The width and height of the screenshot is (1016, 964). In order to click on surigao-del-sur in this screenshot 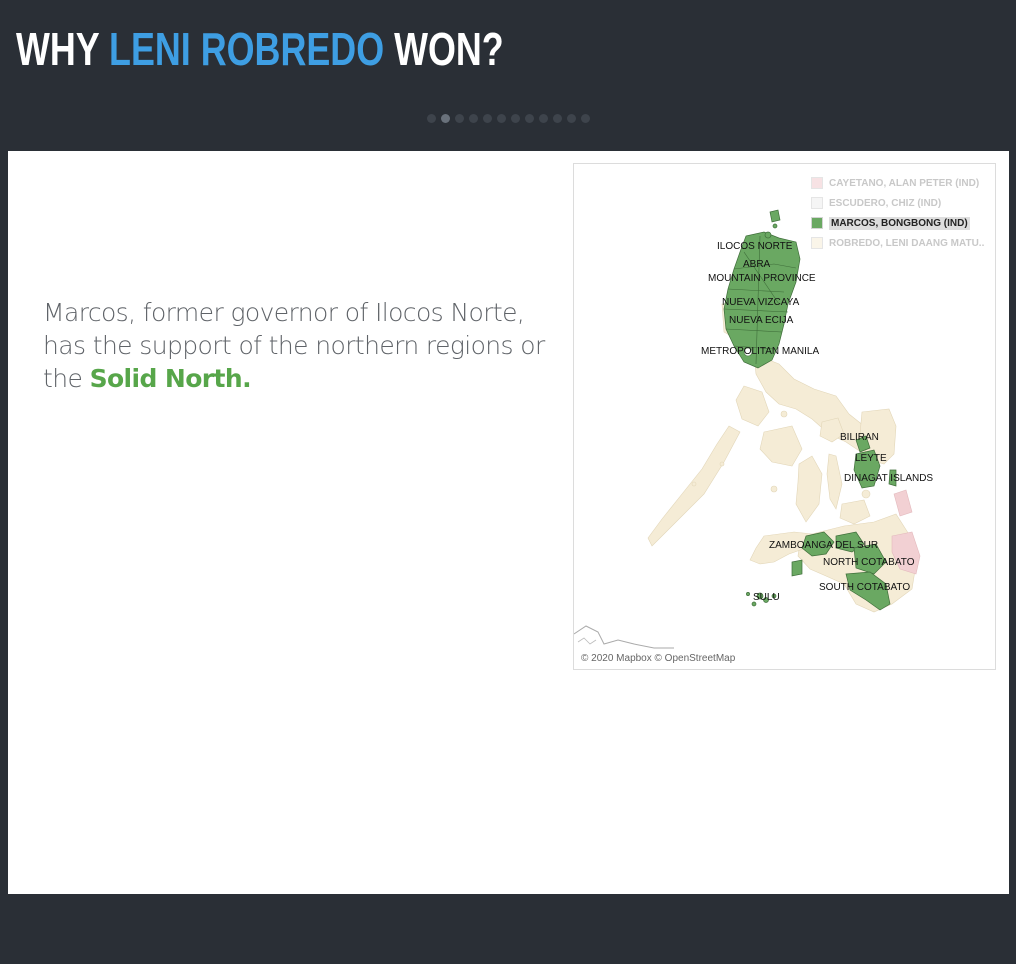, I will do `click(903, 503)`.